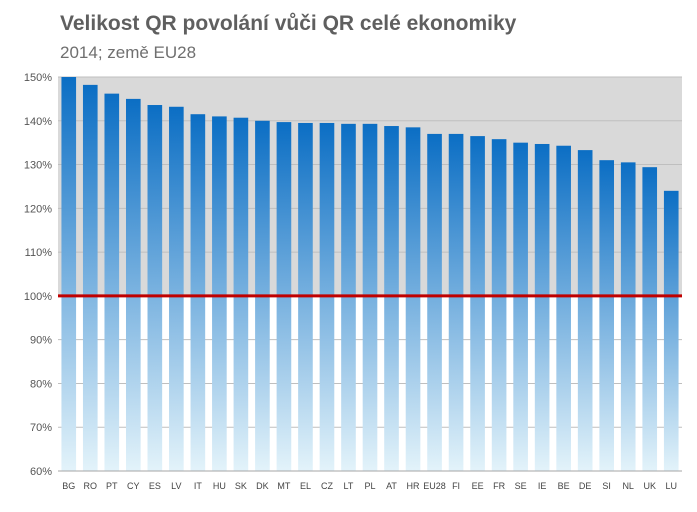 This screenshot has height=512, width=697. What do you see at coordinates (262, 486) in the screenshot?
I see `x-tick-label: DK` at bounding box center [262, 486].